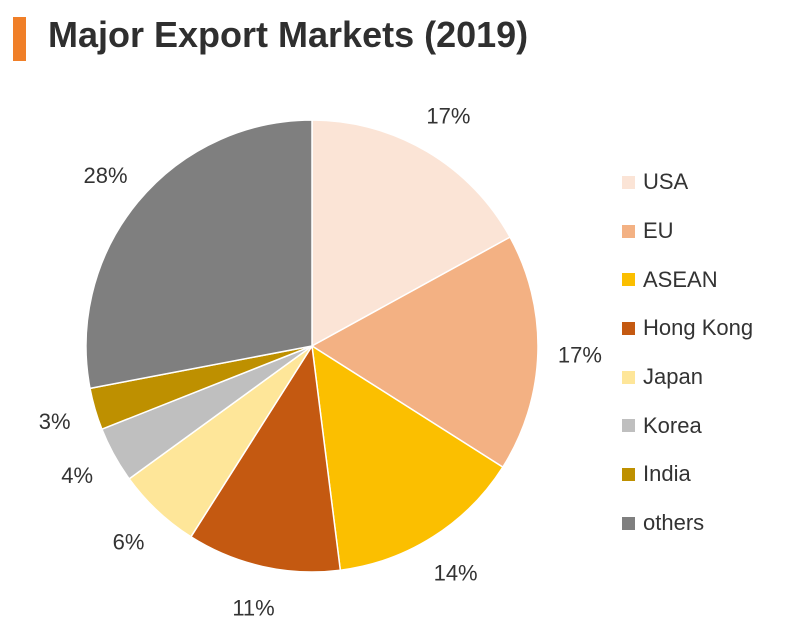  Describe the element at coordinates (55, 421) in the screenshot. I see `data-label-india: 3%` at that location.